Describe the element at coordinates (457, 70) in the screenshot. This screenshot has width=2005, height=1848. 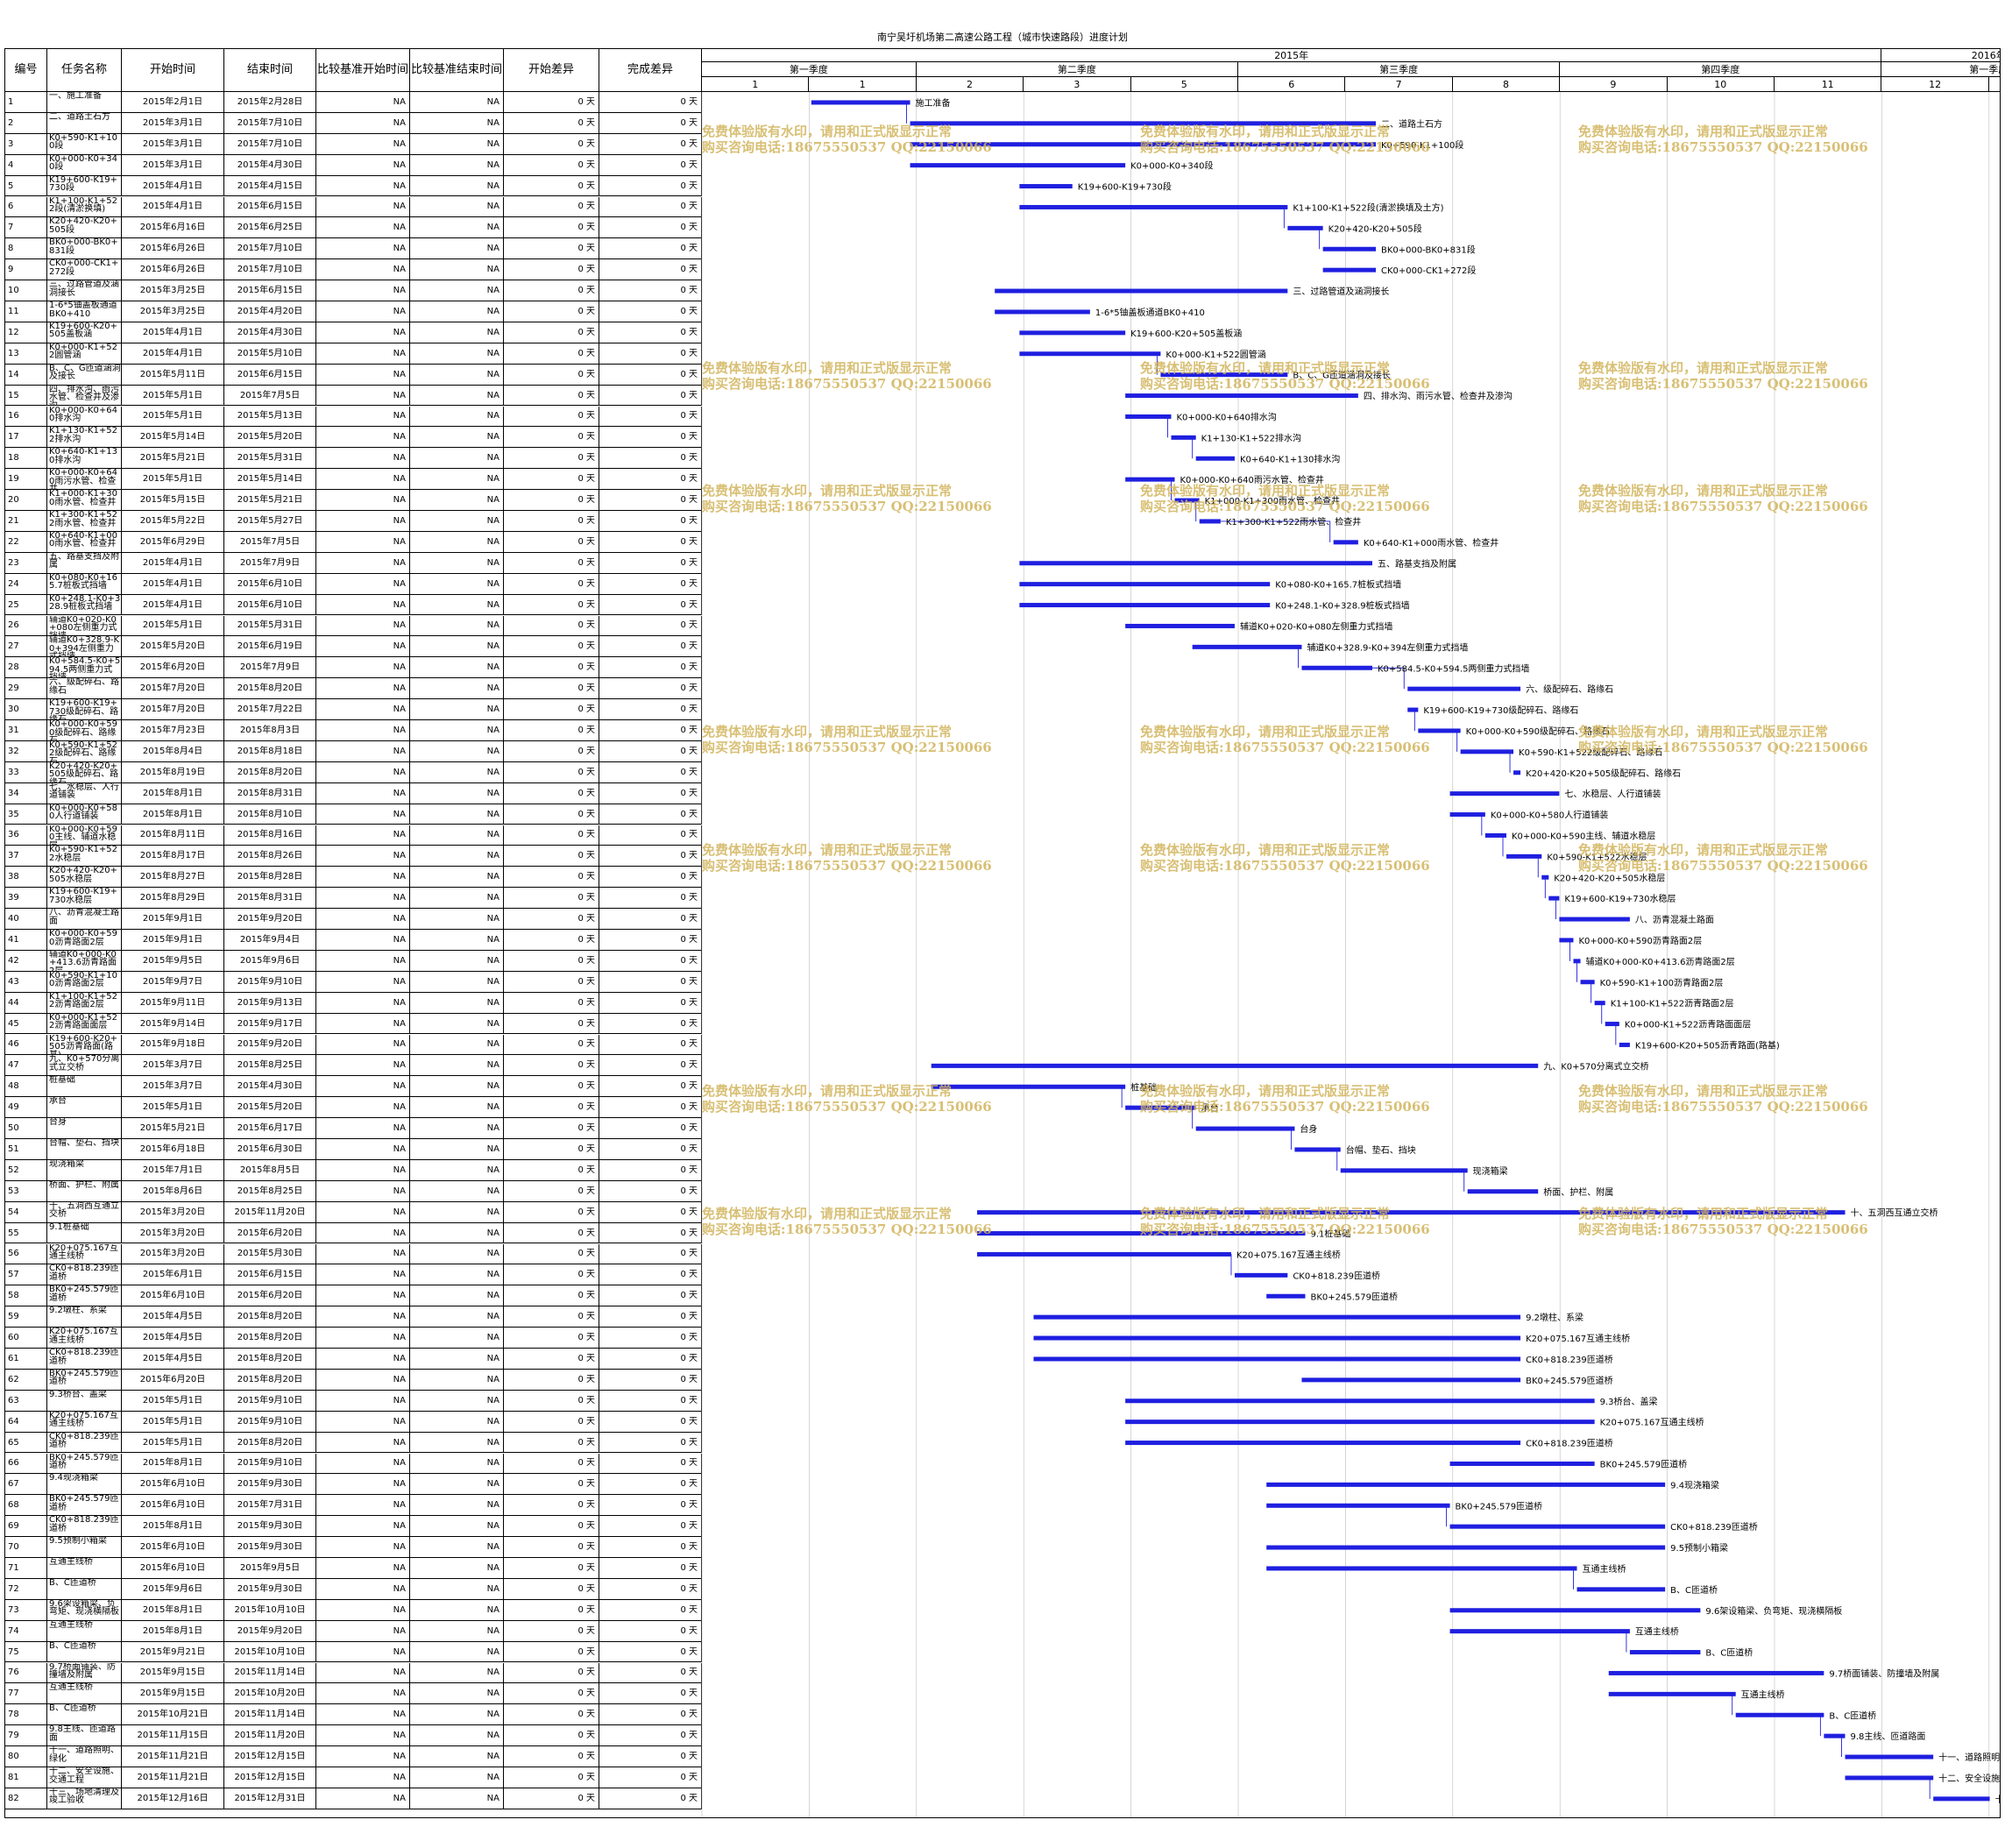
I see `header-baseline-end: 比较基准结束时间` at that location.